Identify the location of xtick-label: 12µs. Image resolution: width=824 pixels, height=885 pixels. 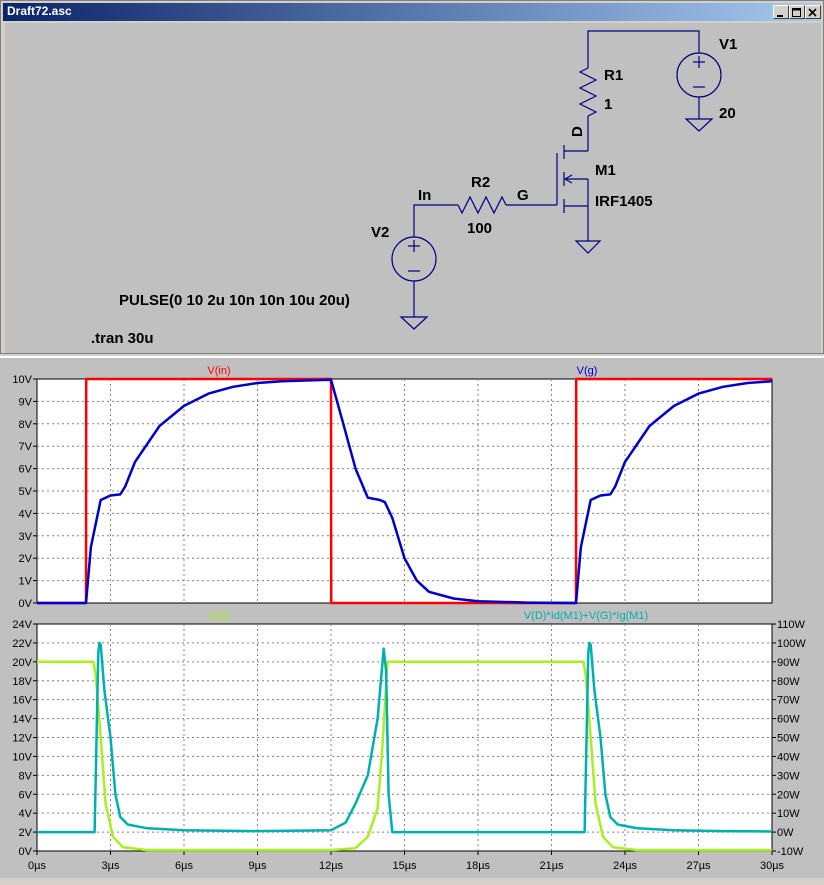
(331, 866).